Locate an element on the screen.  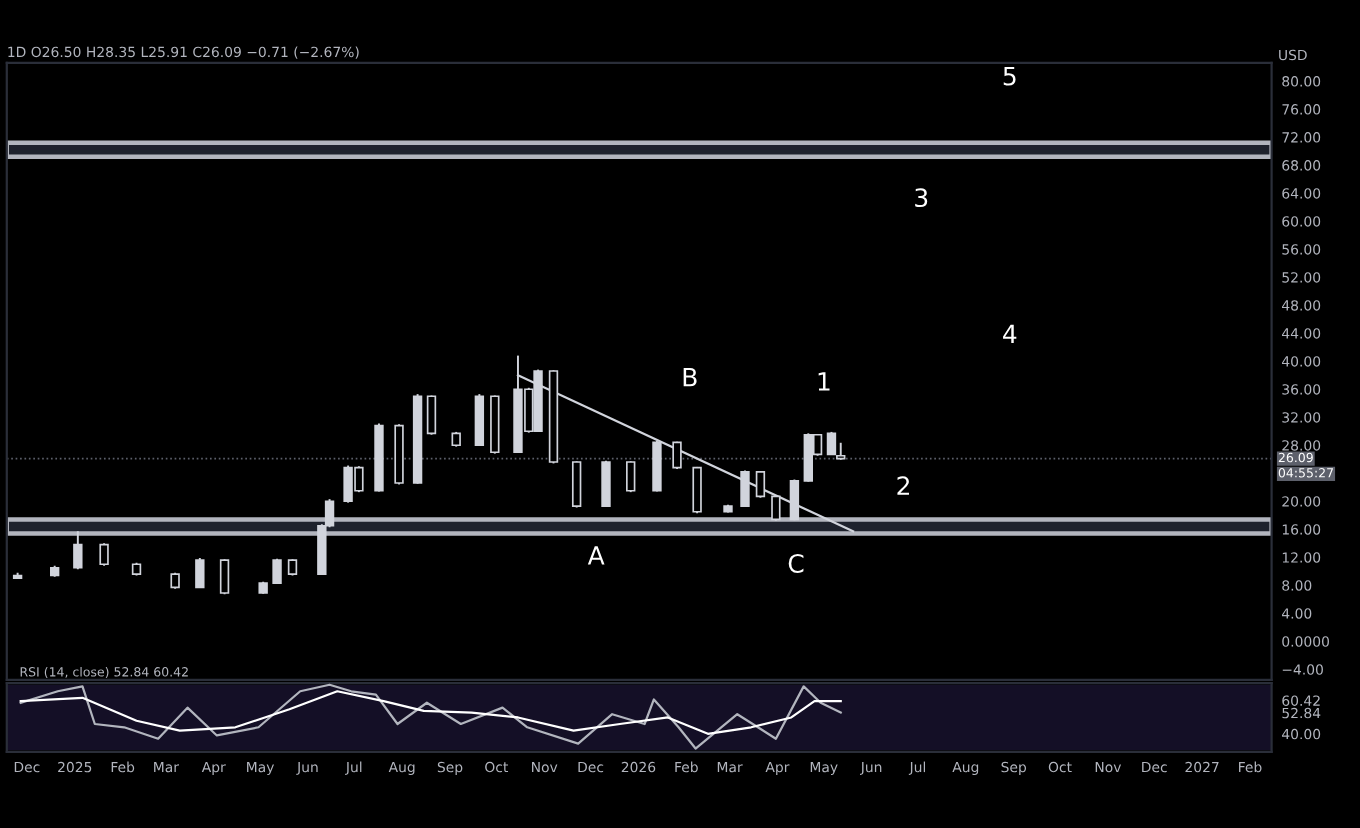
annotation: 1 is located at coordinates (824, 381).